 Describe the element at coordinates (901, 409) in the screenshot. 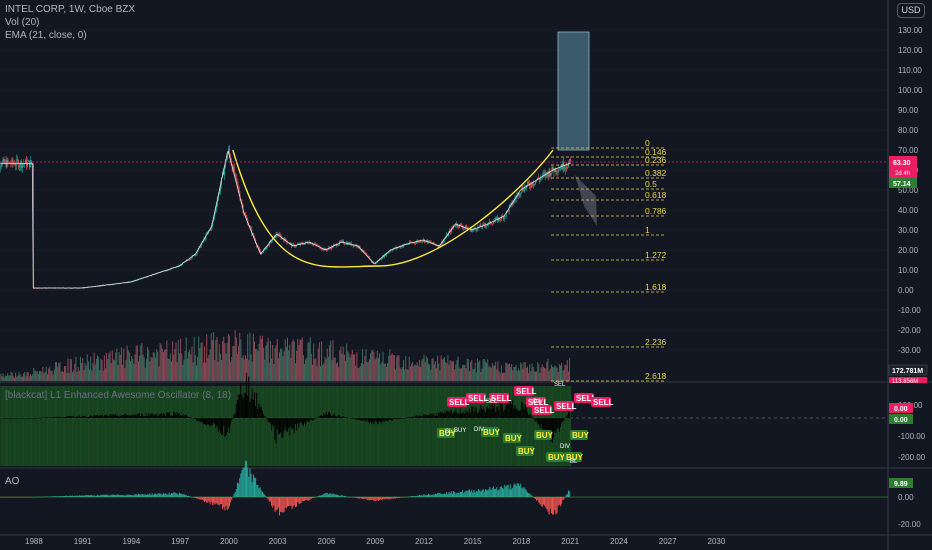

I see `osc-value-a: 0.00` at that location.